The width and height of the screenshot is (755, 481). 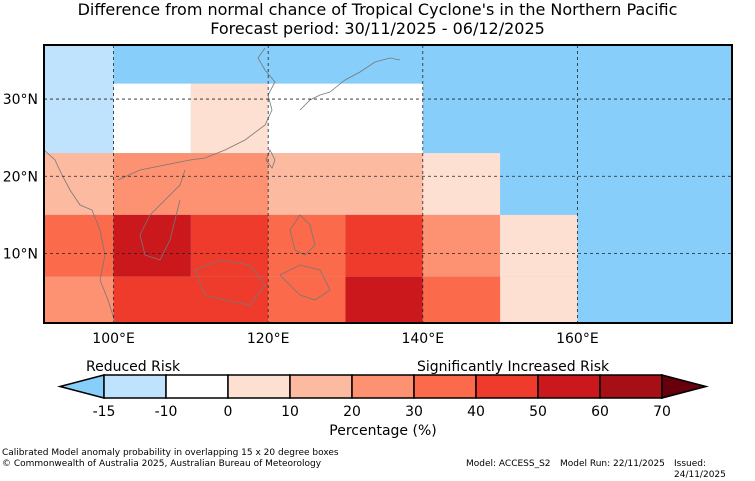 I want to click on latitude-label: 10°N, so click(x=20, y=255).